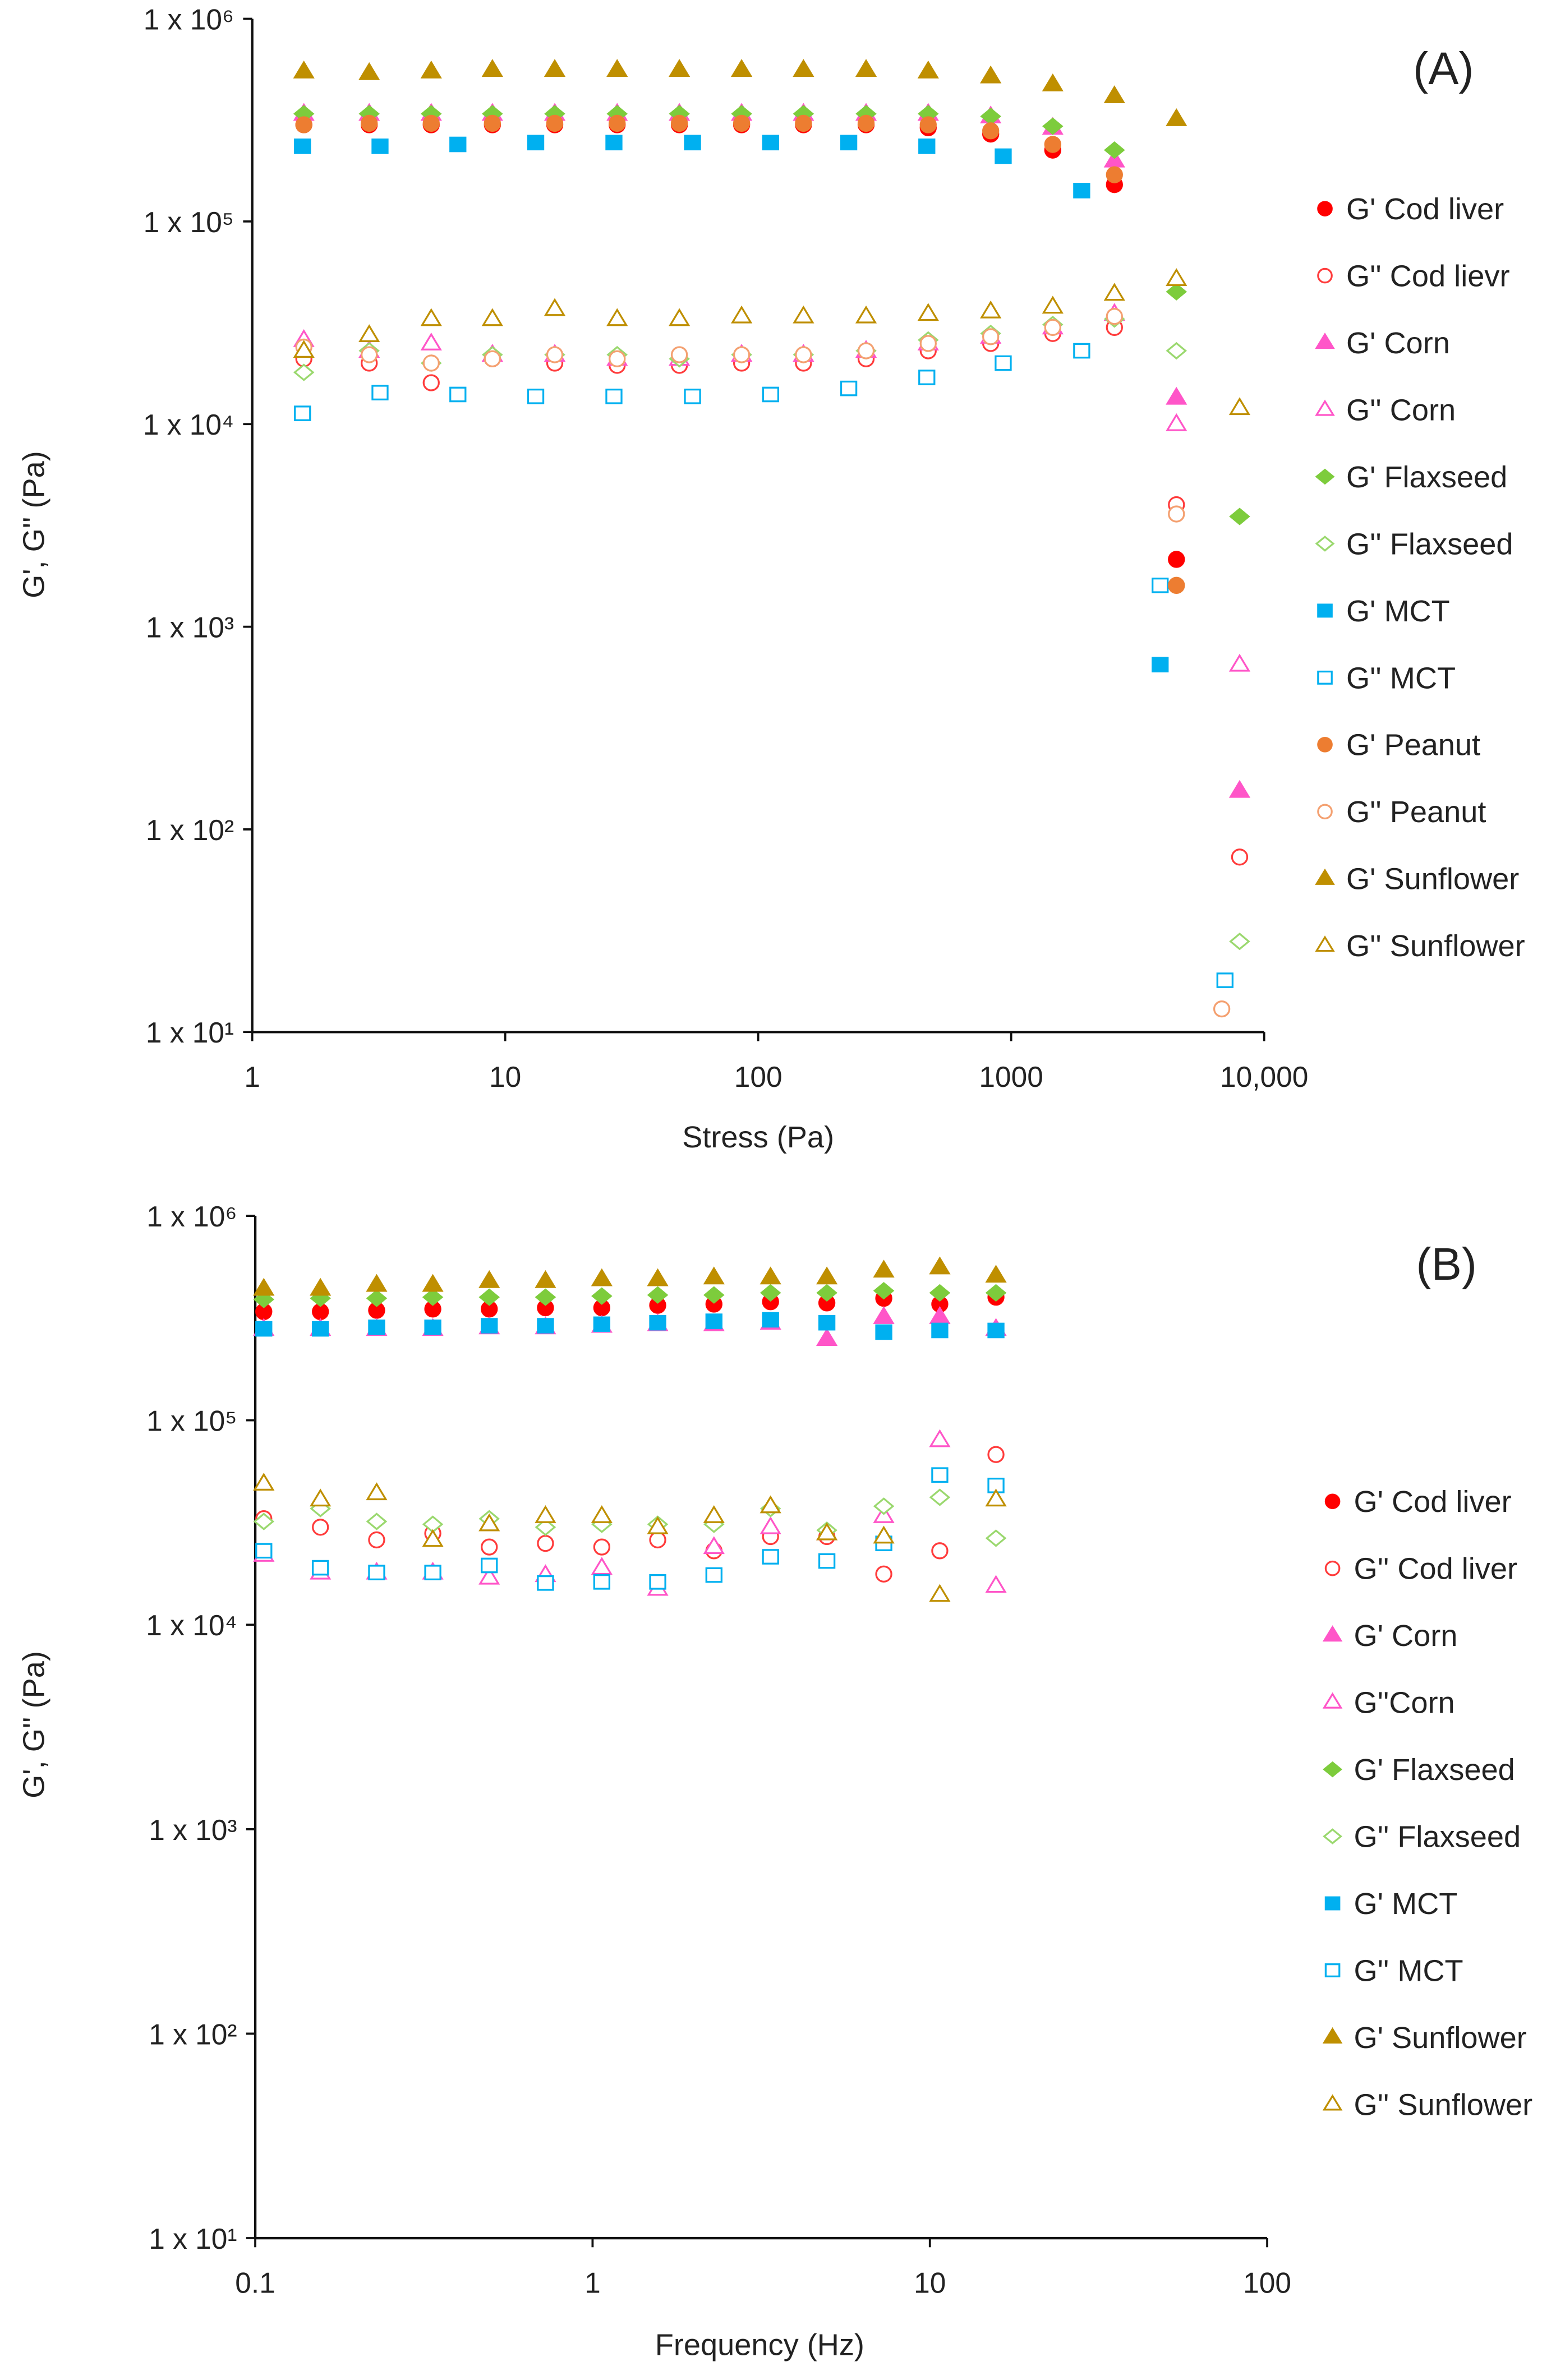 The image size is (1565, 2380). What do you see at coordinates (930, 2283) in the screenshot?
I see `x-tick-label: 10` at bounding box center [930, 2283].